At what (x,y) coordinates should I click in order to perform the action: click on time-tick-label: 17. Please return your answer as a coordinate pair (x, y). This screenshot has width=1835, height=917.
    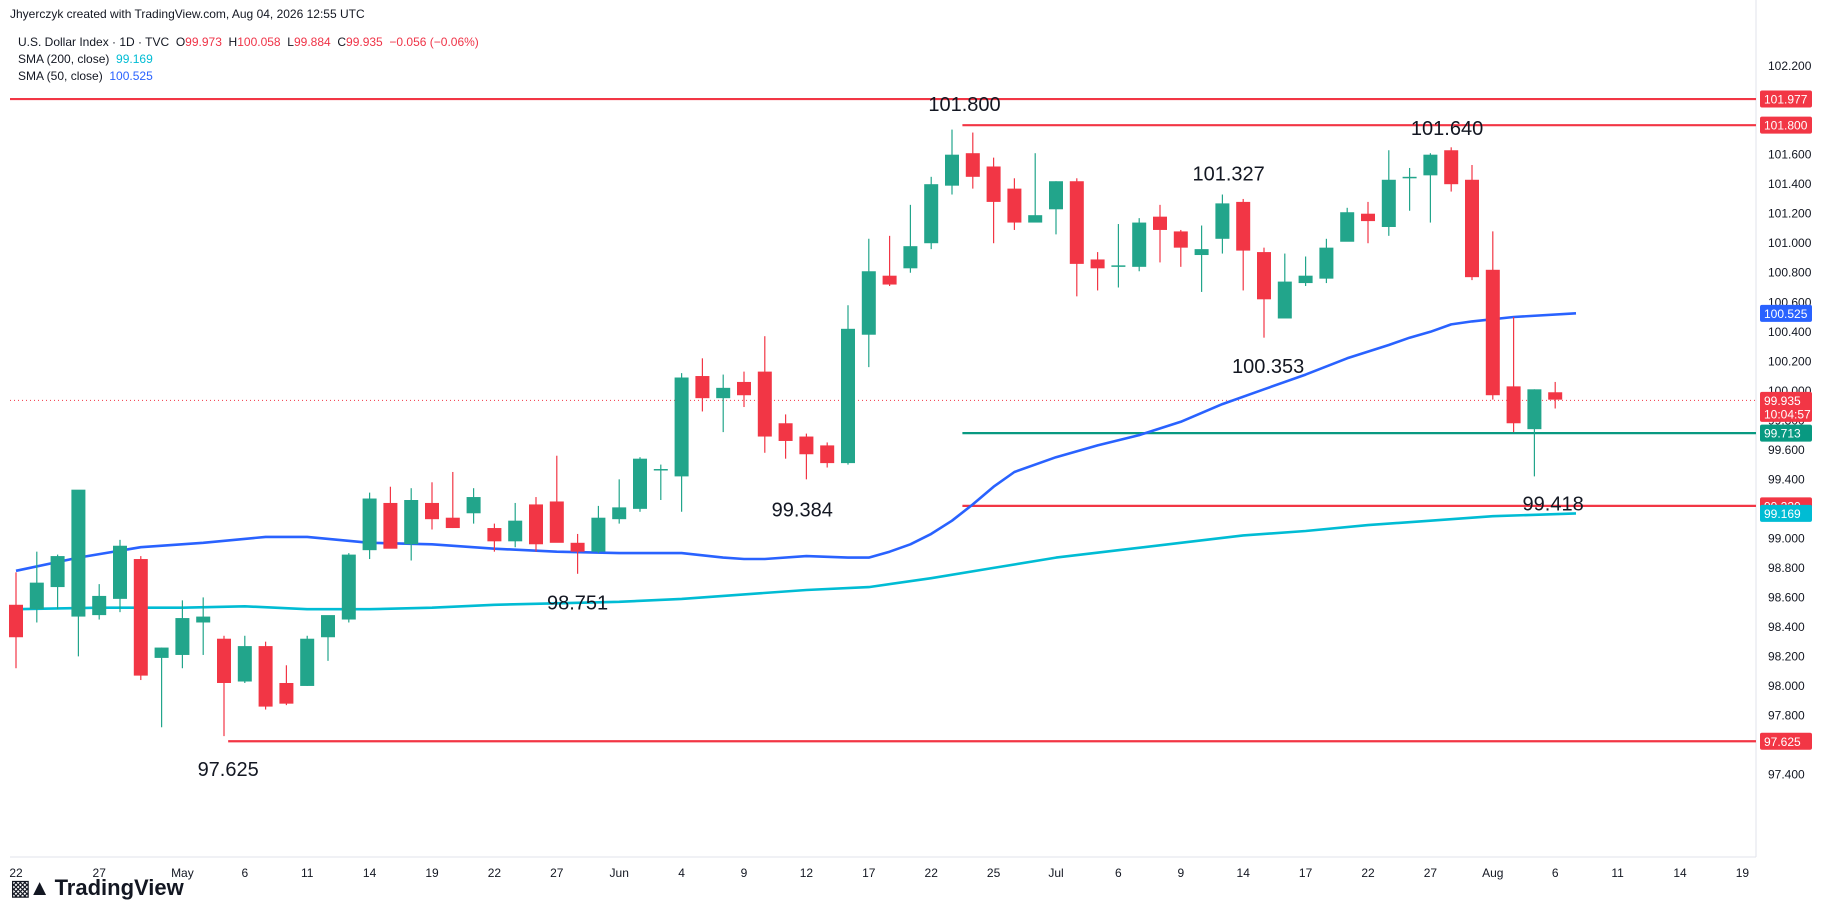
    Looking at the image, I should click on (1306, 873).